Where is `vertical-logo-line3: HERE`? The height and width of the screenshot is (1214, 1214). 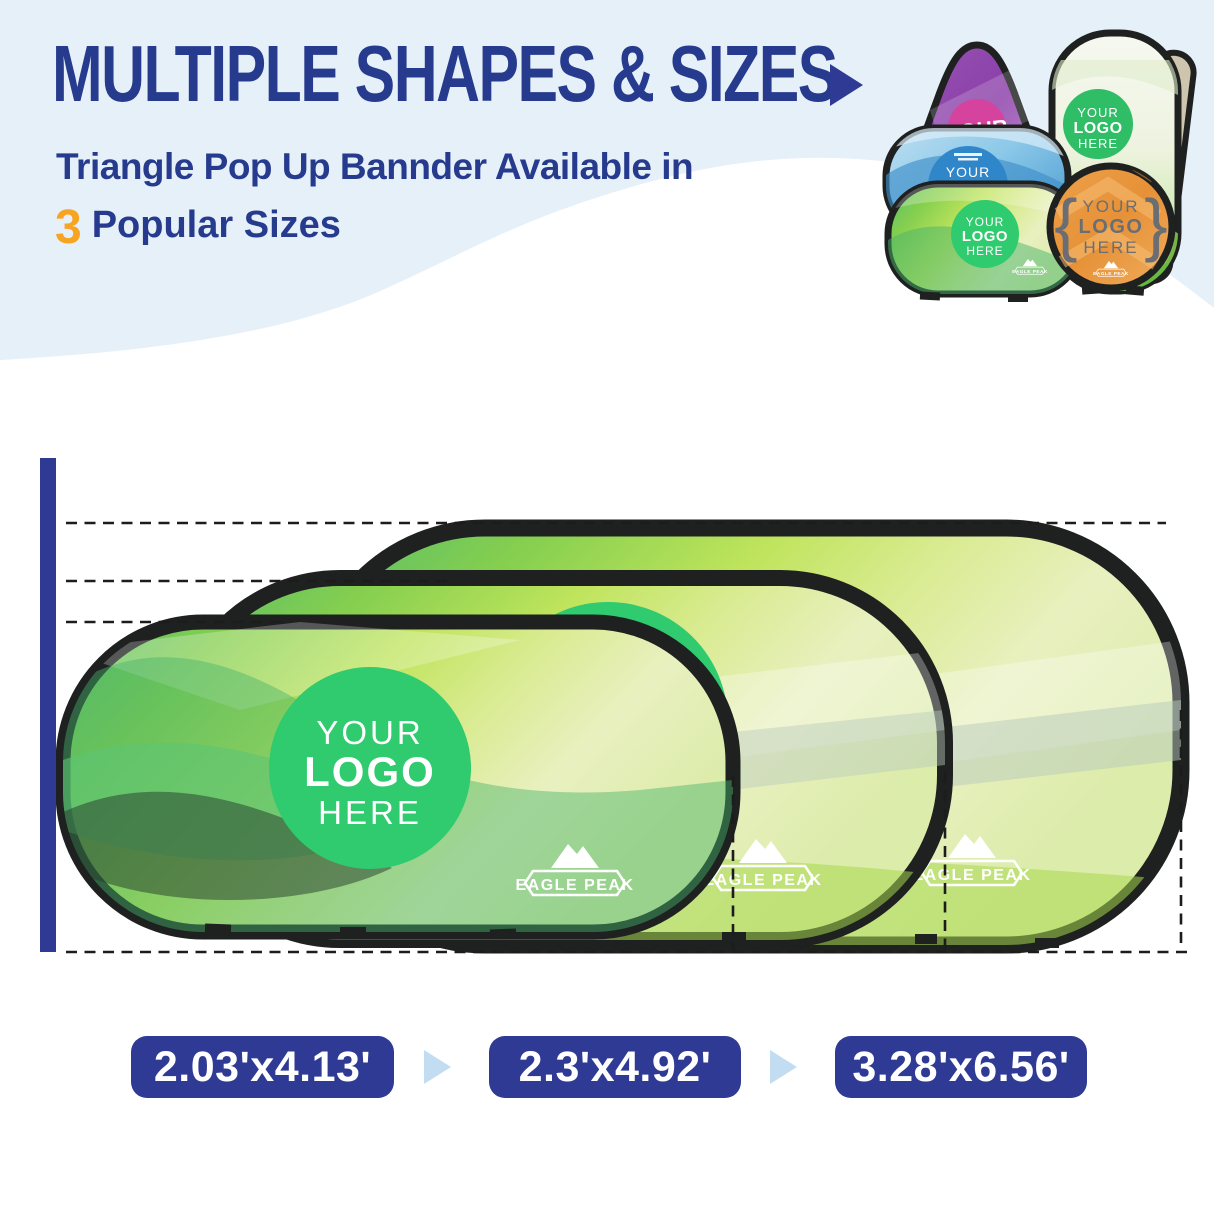 vertical-logo-line3: HERE is located at coordinates (1098, 143).